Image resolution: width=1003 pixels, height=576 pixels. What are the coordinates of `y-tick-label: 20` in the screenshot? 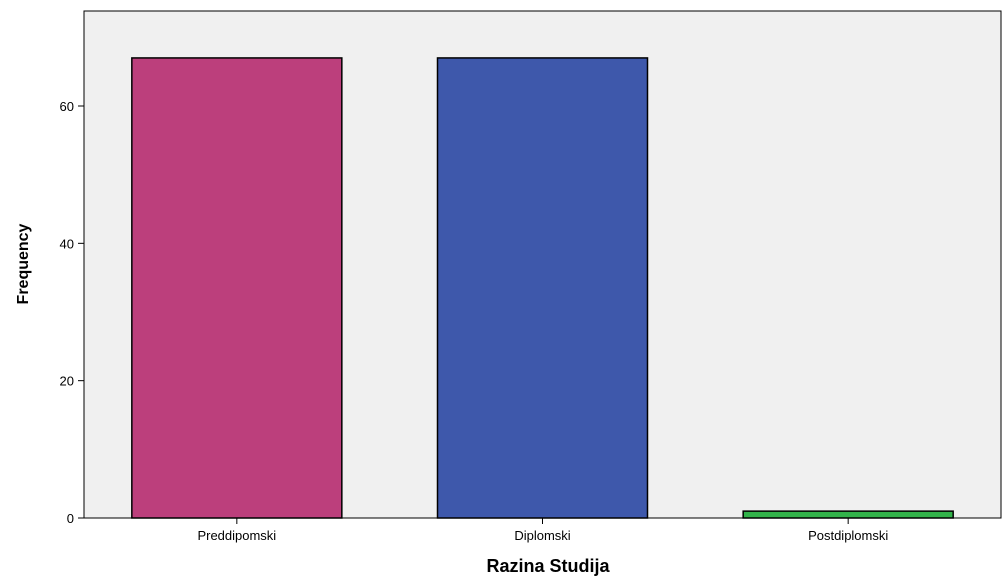 It's located at (67, 381).